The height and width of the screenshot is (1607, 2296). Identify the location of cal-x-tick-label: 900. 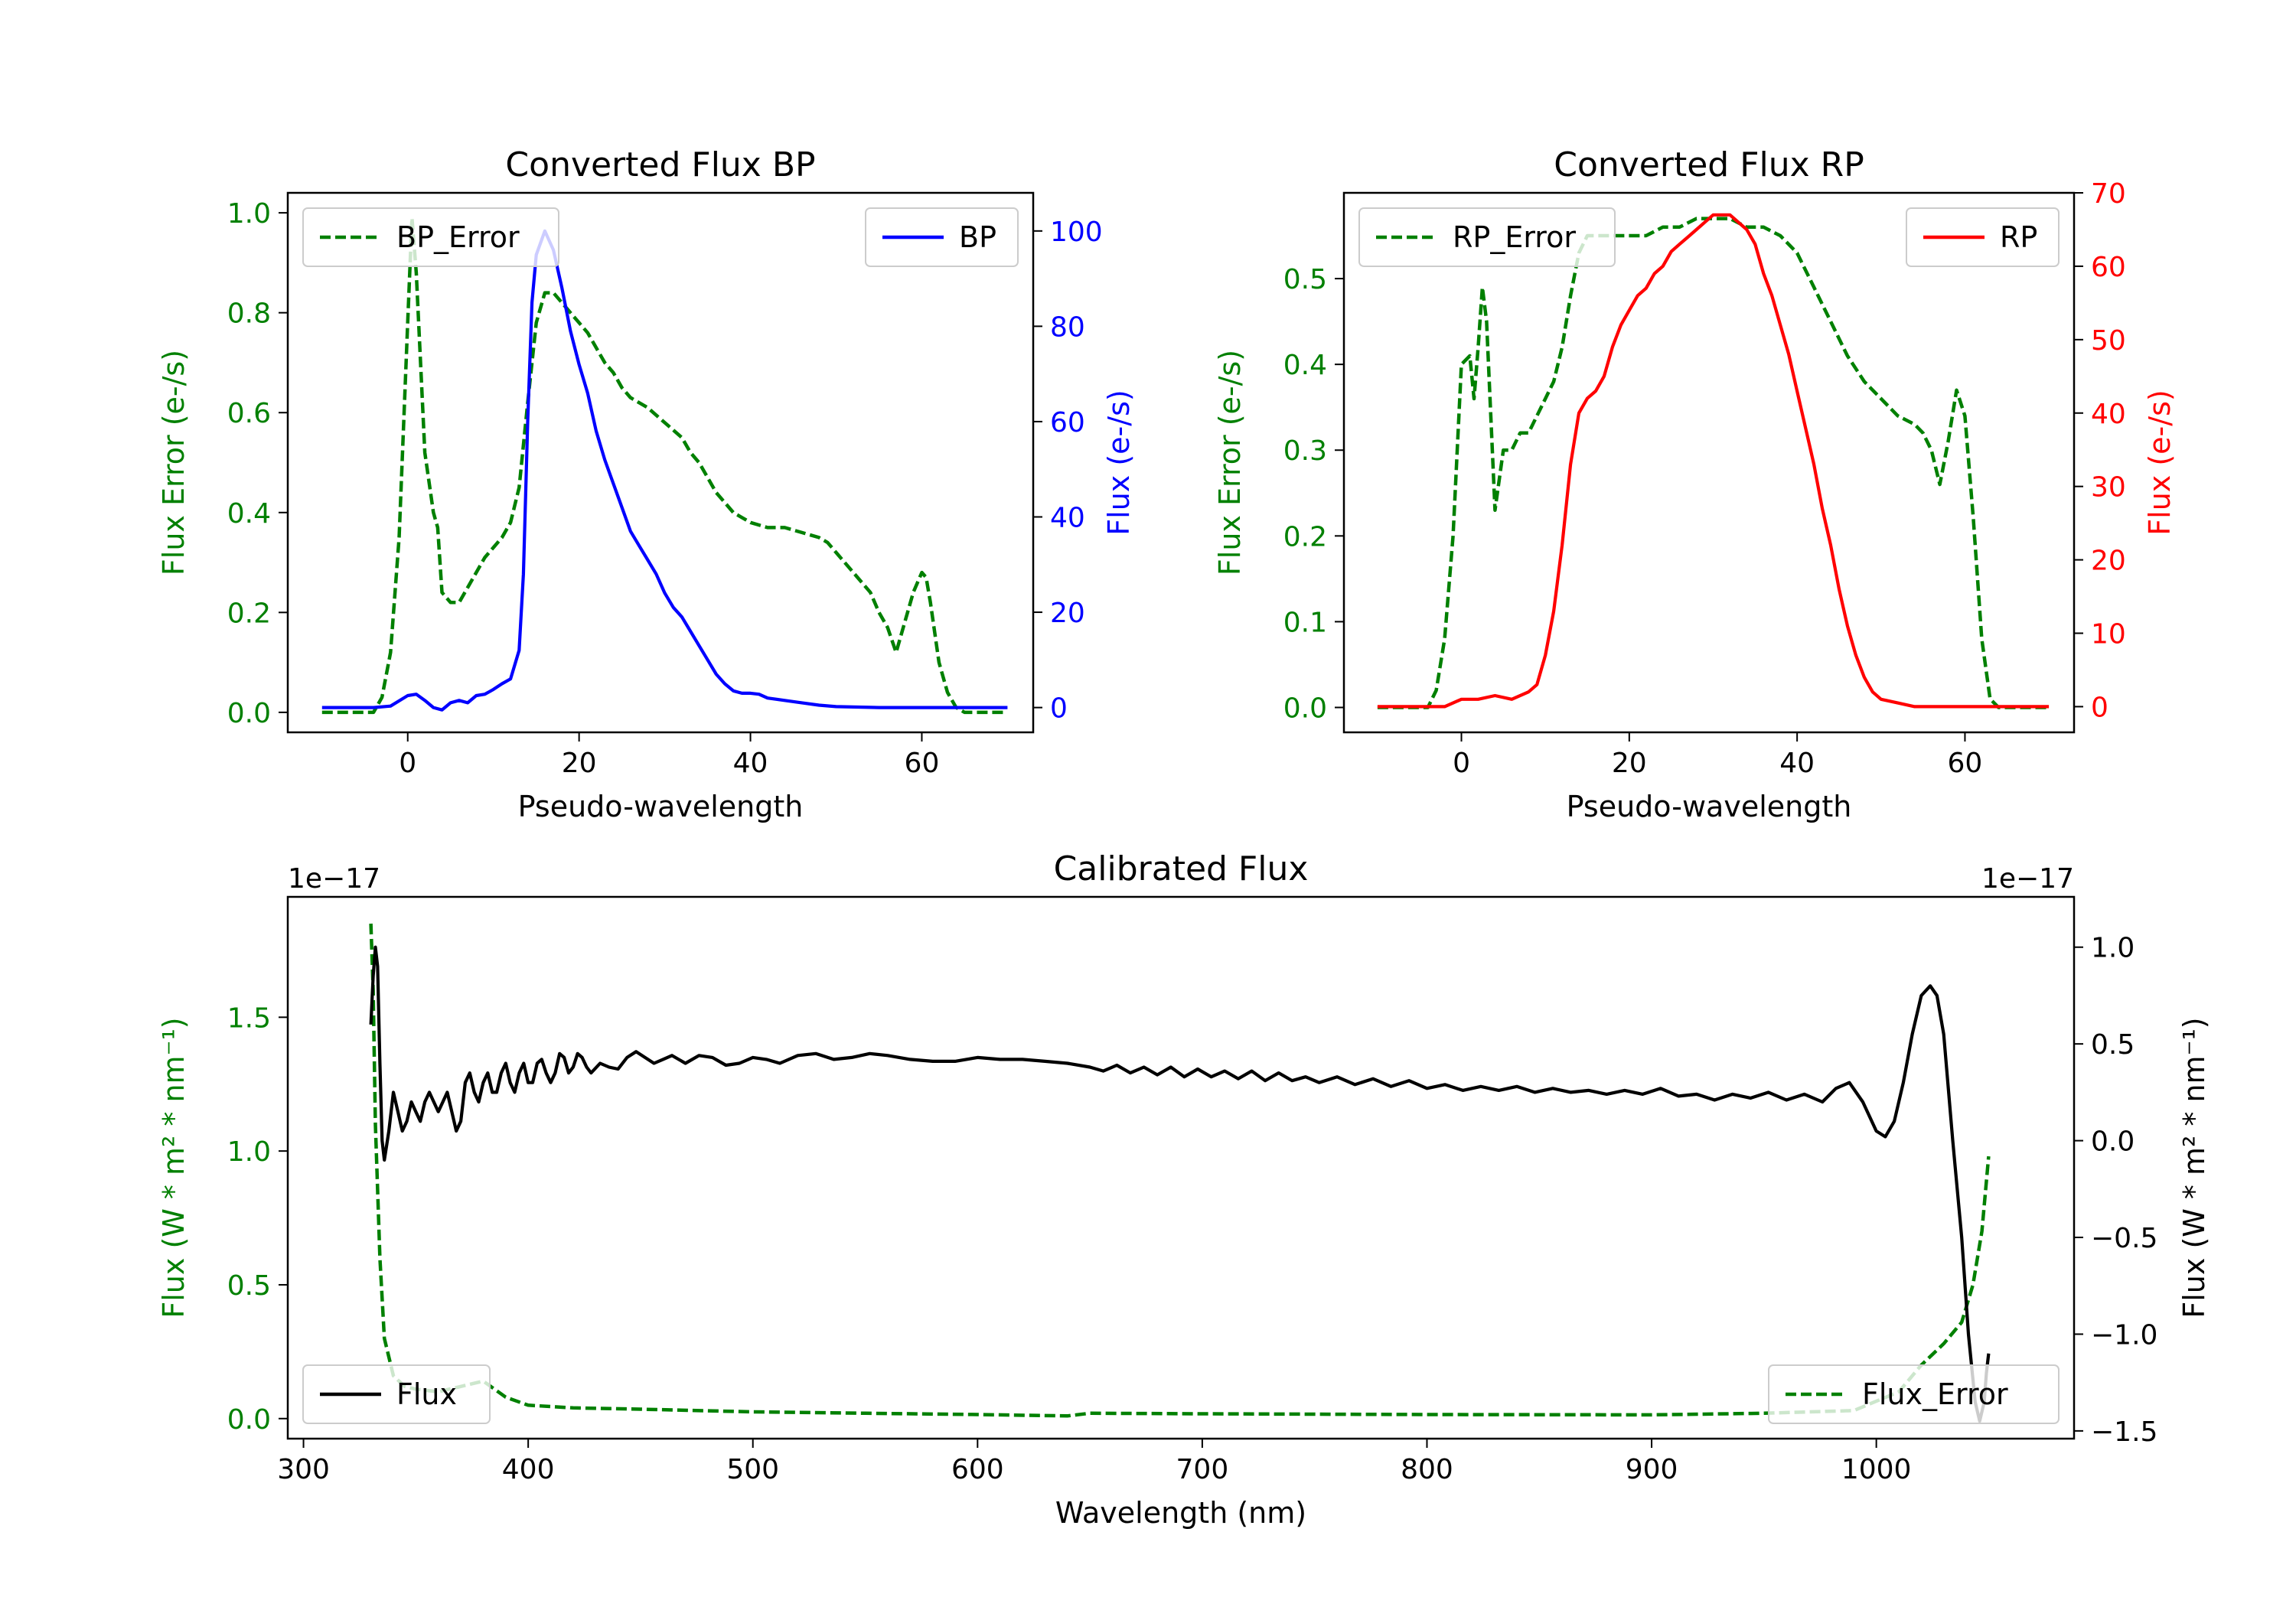
(1652, 1470).